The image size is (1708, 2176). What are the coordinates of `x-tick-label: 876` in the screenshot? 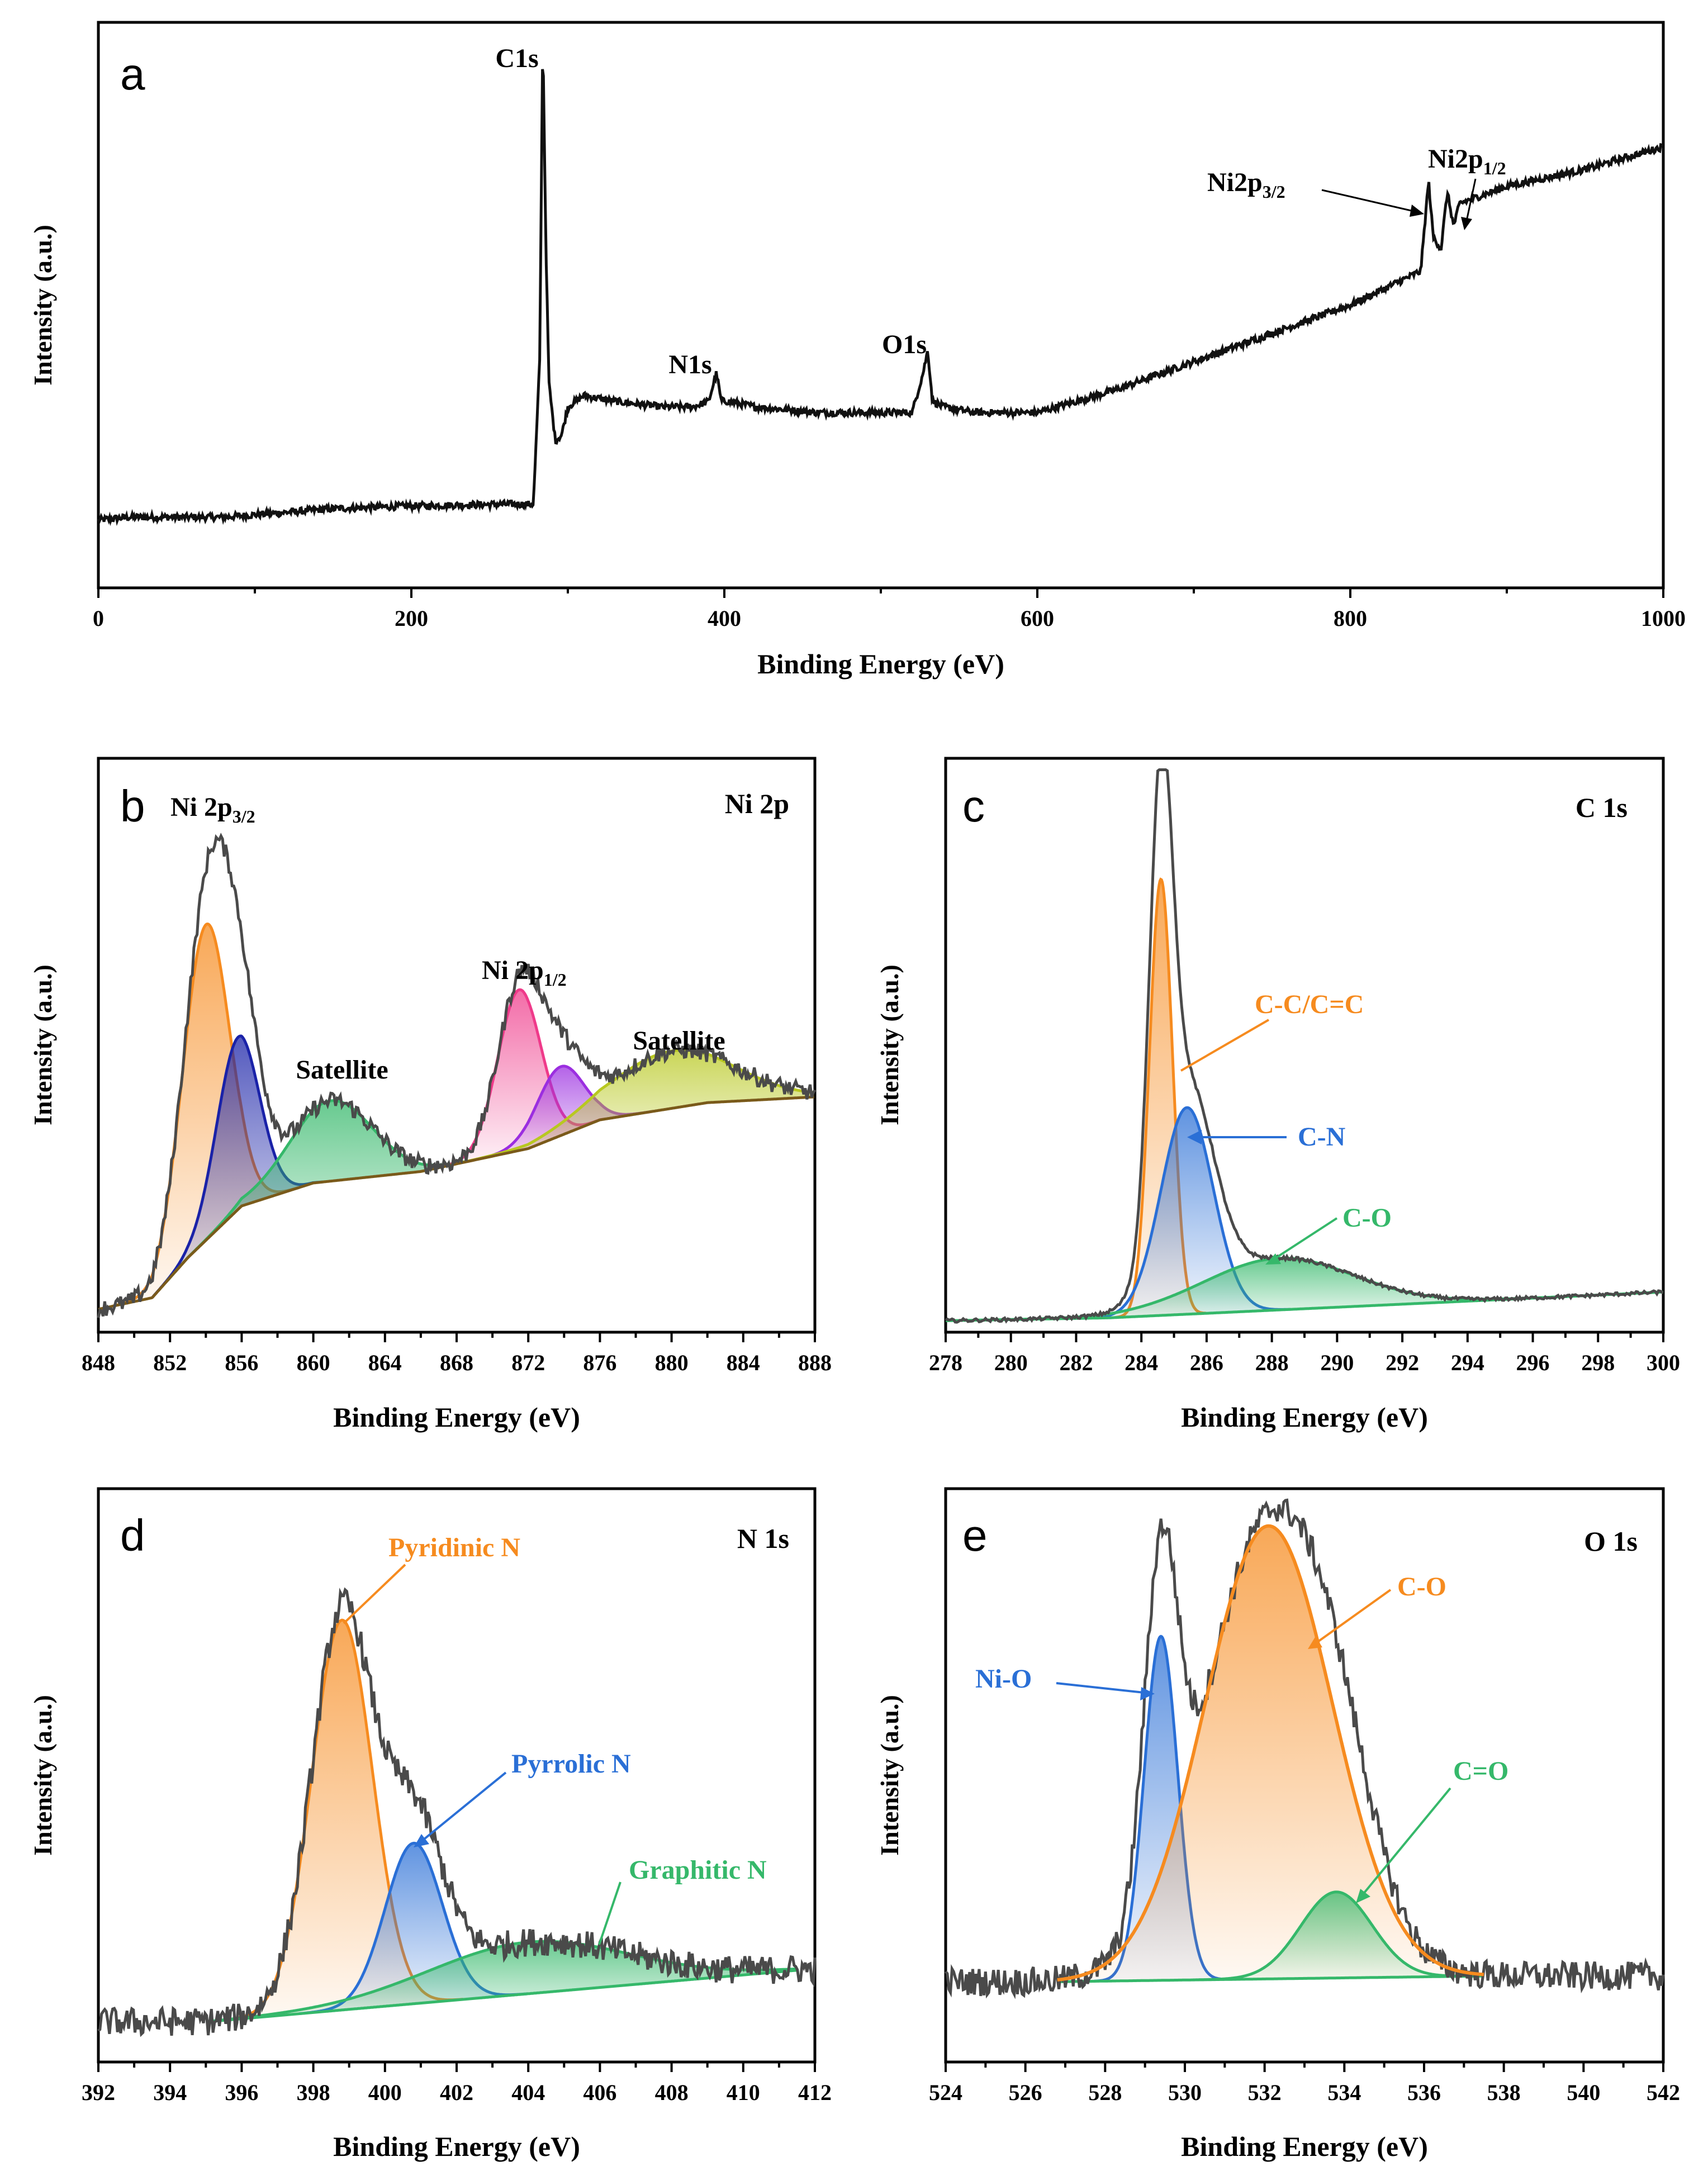 It's located at (599, 1362).